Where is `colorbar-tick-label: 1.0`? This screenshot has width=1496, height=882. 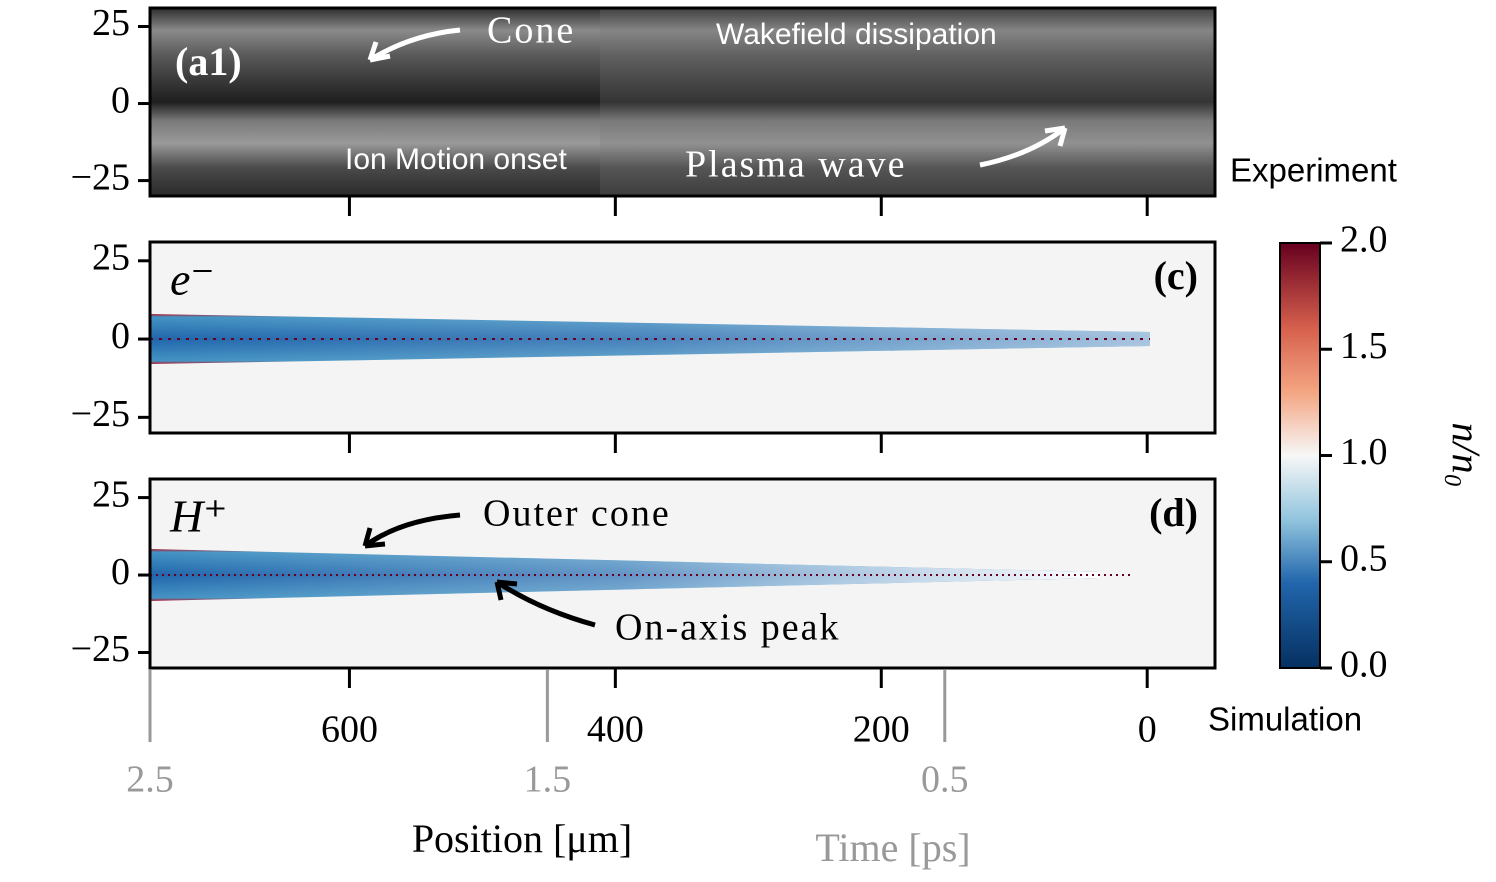
colorbar-tick-label: 1.0 is located at coordinates (1364, 452).